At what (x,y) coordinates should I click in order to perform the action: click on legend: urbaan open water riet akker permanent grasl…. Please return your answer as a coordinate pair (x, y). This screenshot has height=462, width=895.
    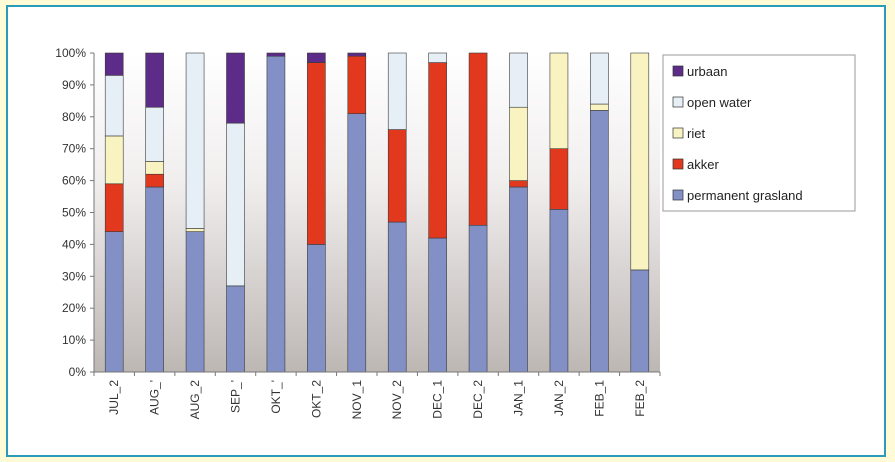
    Looking at the image, I should click on (759, 133).